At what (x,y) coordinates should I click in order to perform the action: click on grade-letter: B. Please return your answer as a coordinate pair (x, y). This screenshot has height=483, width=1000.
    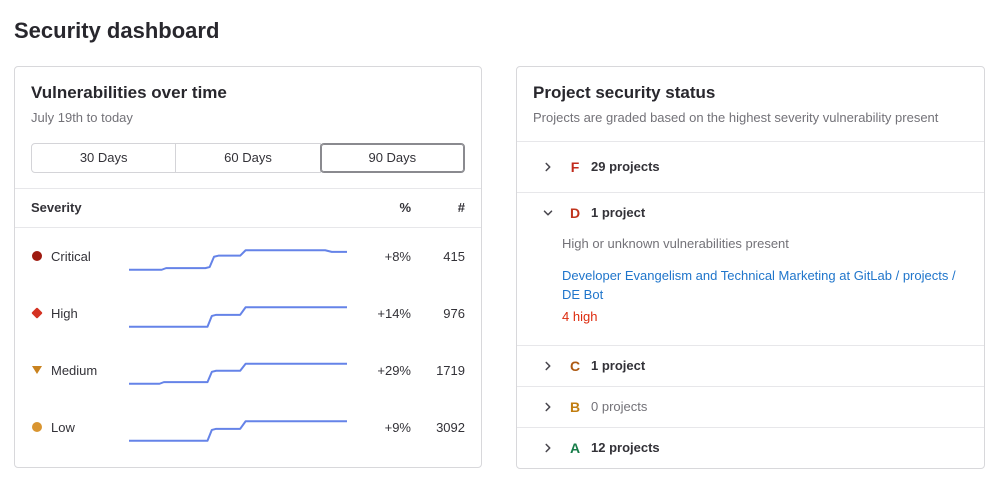
    Looking at the image, I should click on (575, 406).